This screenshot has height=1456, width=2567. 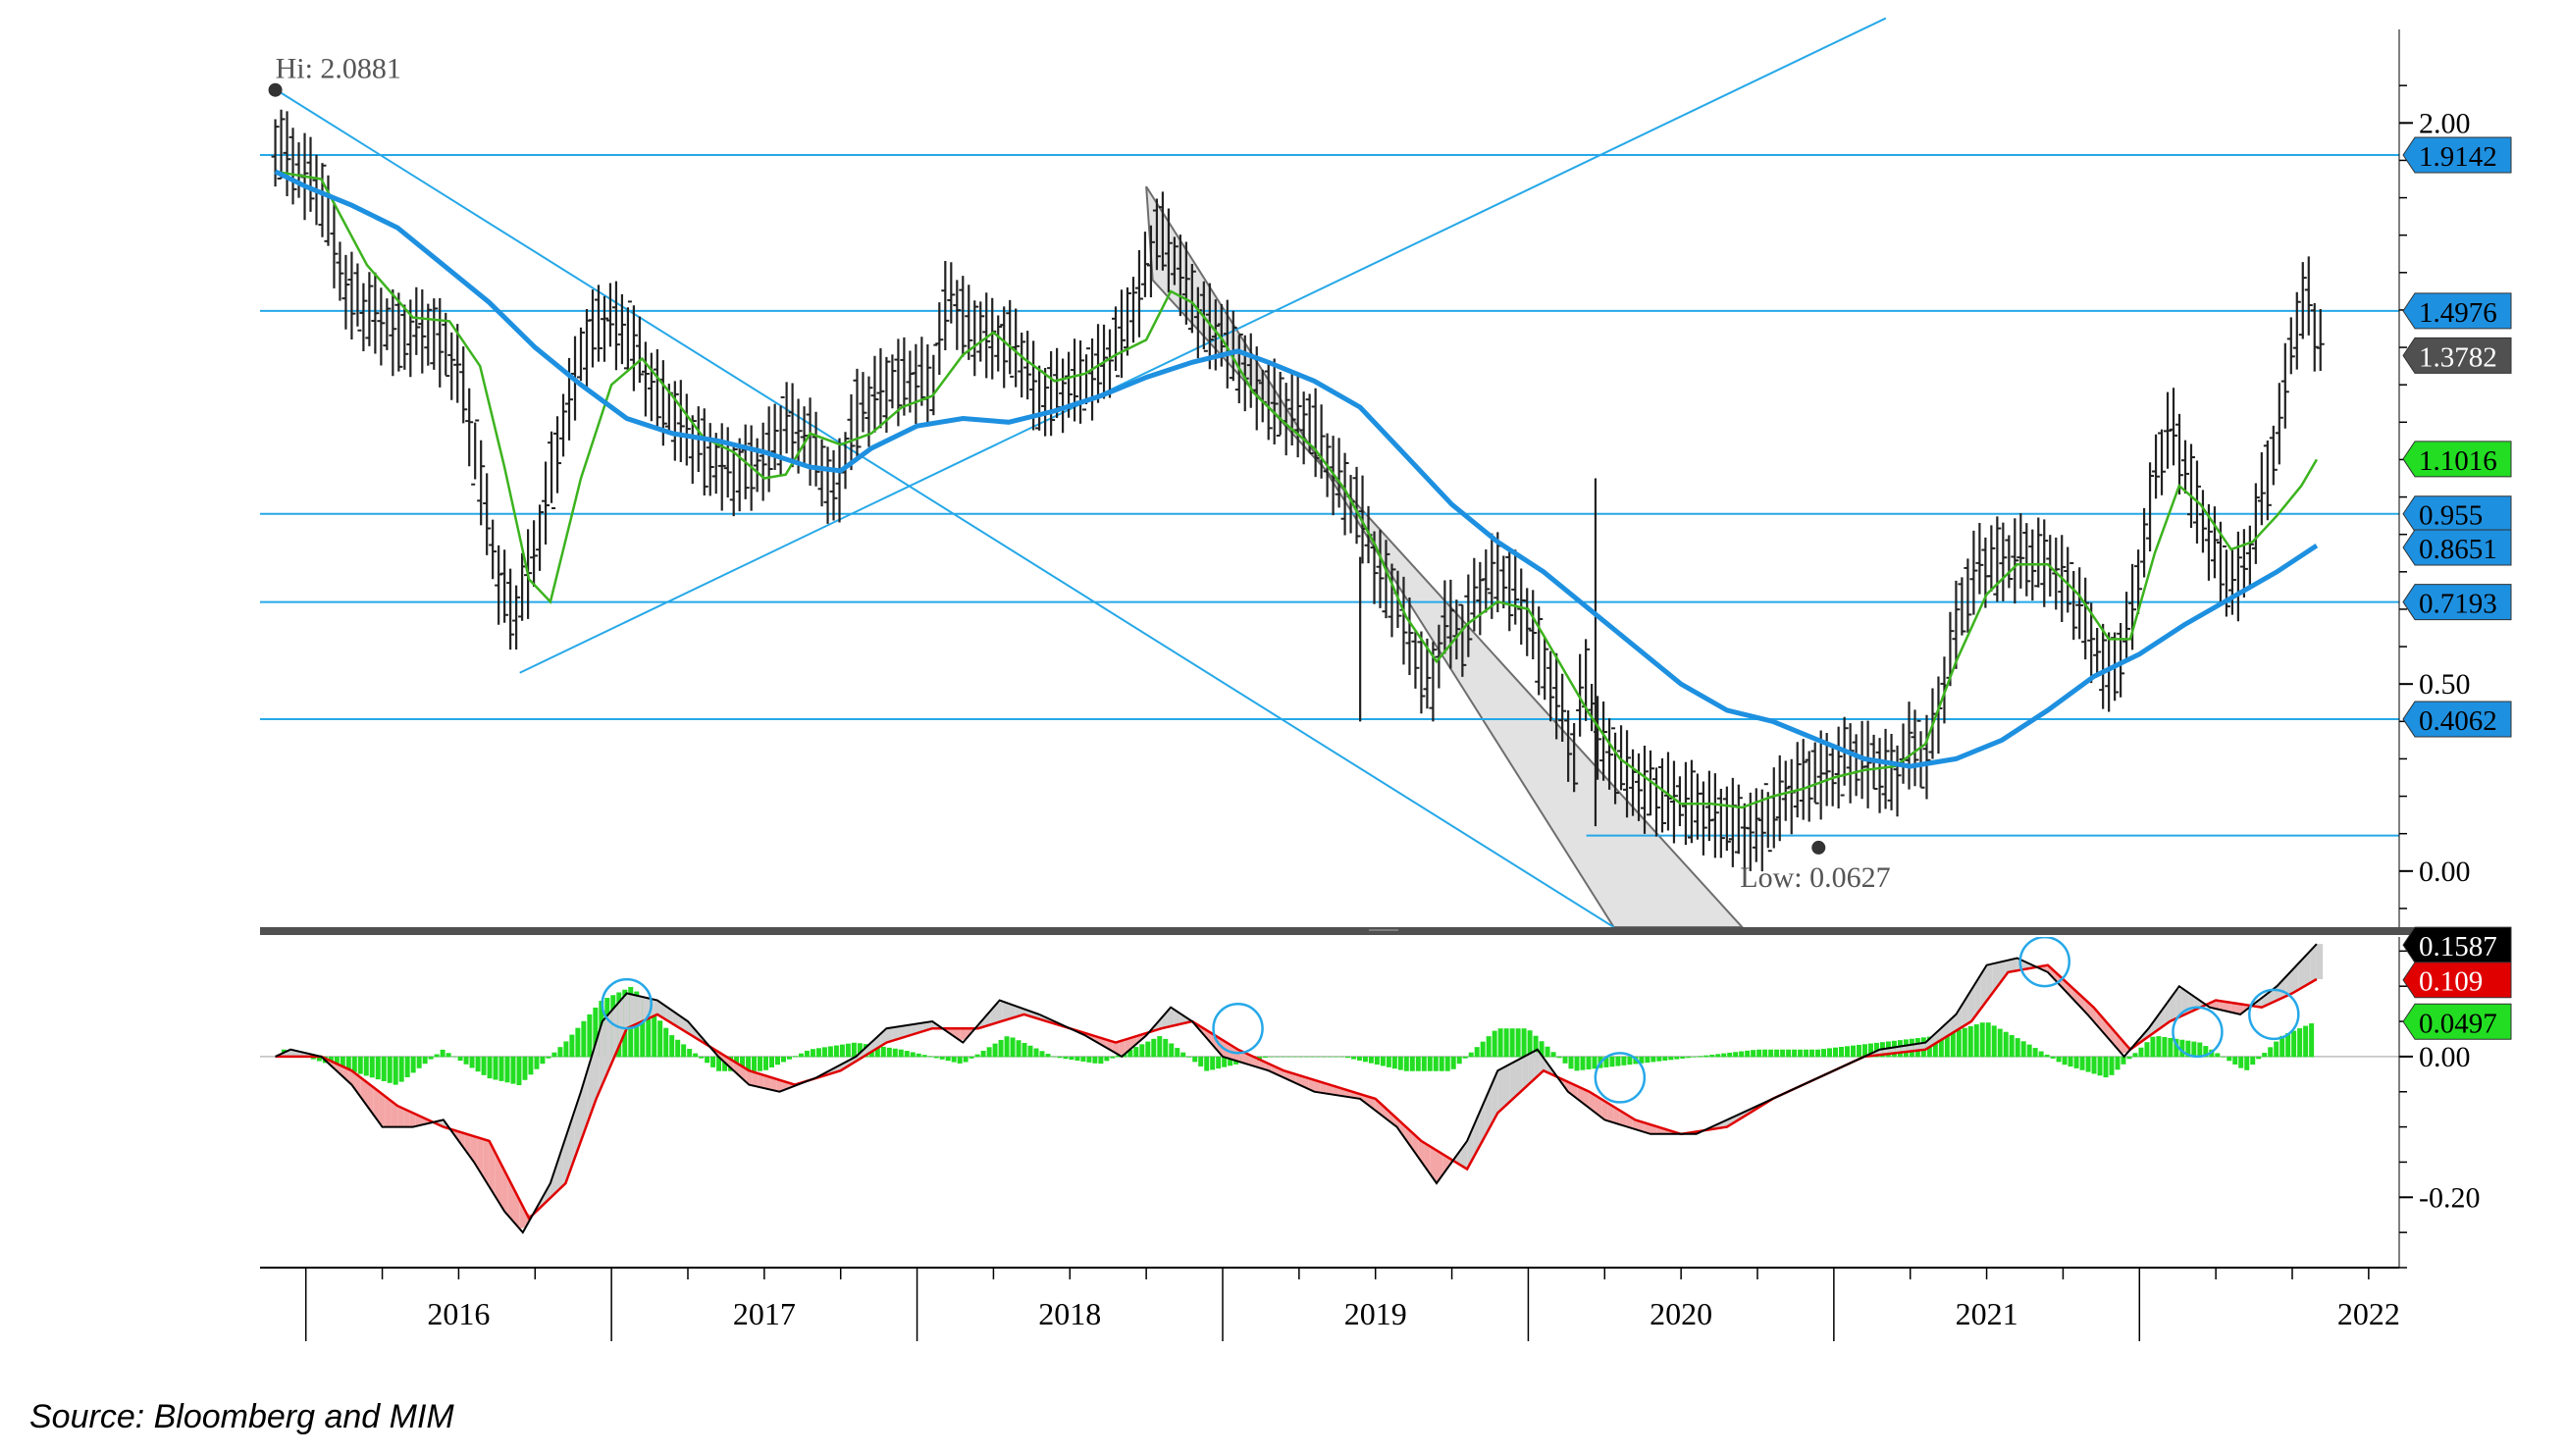 I want to click on x-axis: 2016 2017 2018 2019 2020 2021 2022, so click(x=1330, y=1304).